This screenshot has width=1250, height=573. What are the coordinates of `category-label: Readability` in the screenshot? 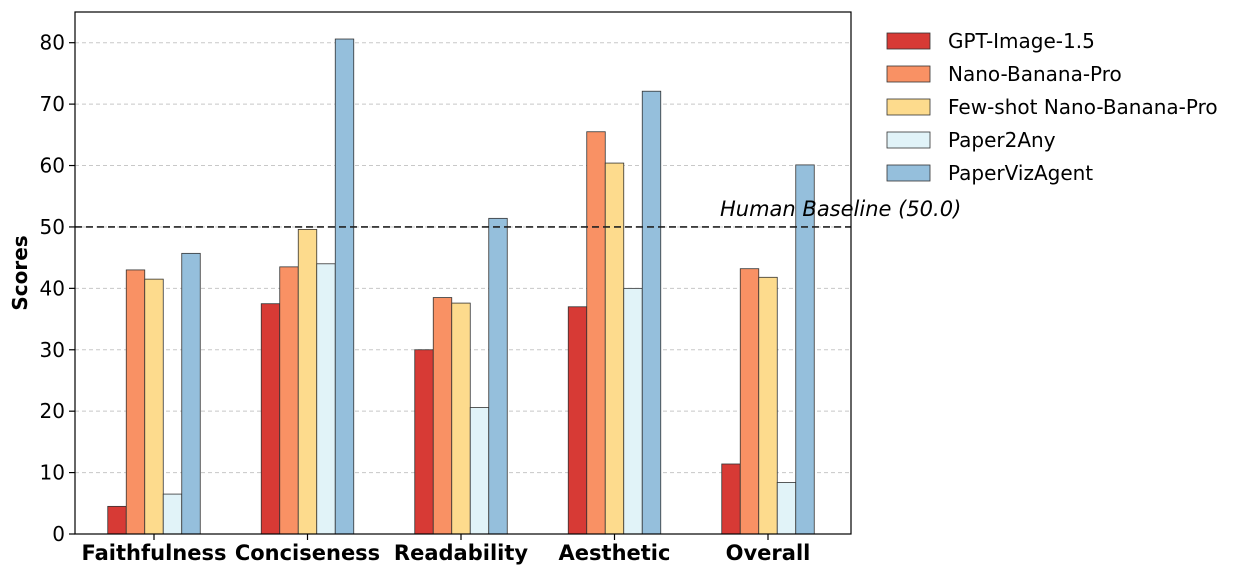 It's located at (461, 553).